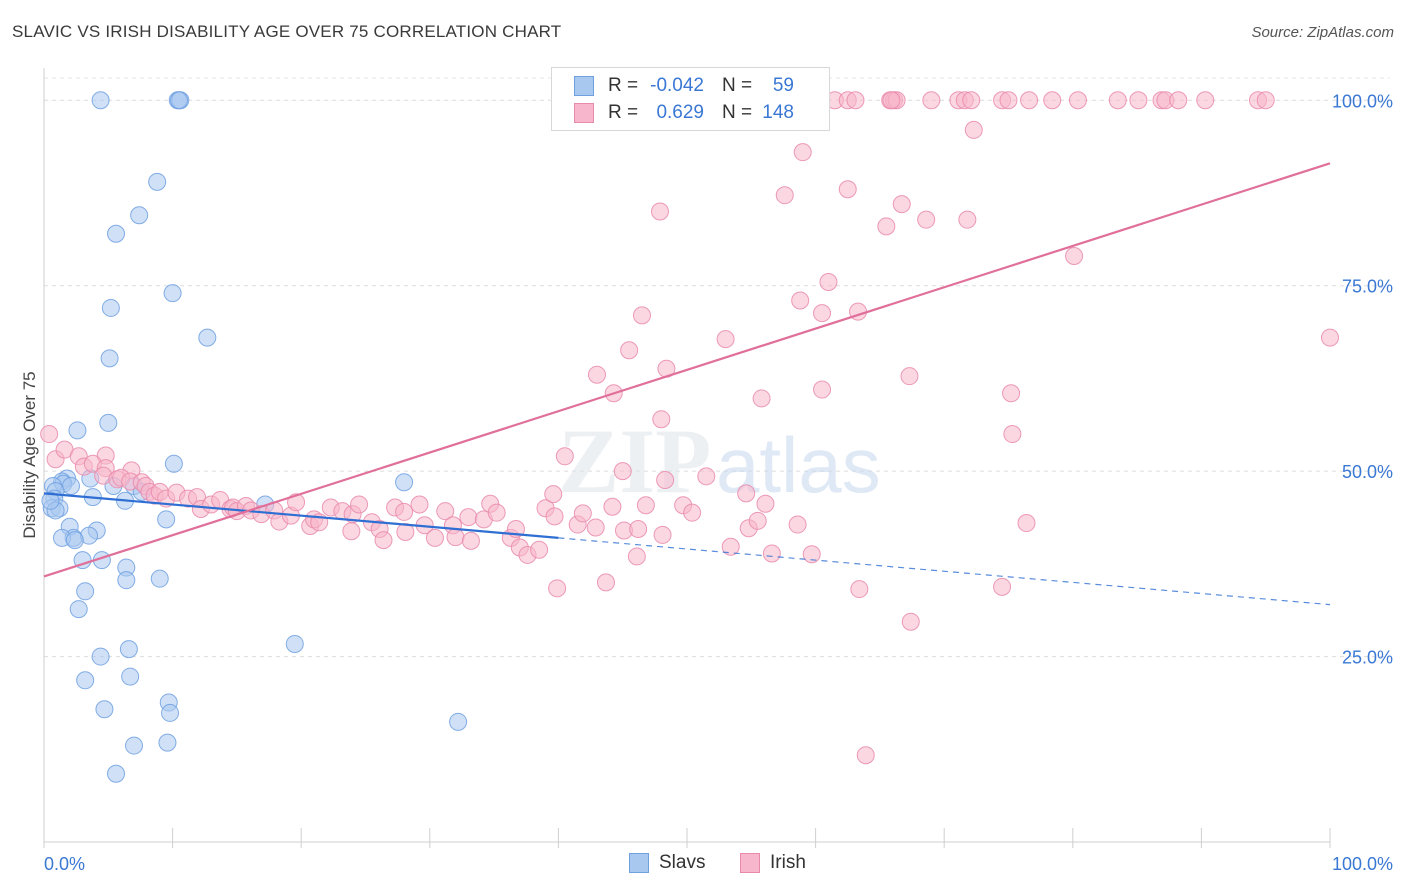 The width and height of the screenshot is (1406, 892). I want to click on legend-item-irish: Irish, so click(773, 863).